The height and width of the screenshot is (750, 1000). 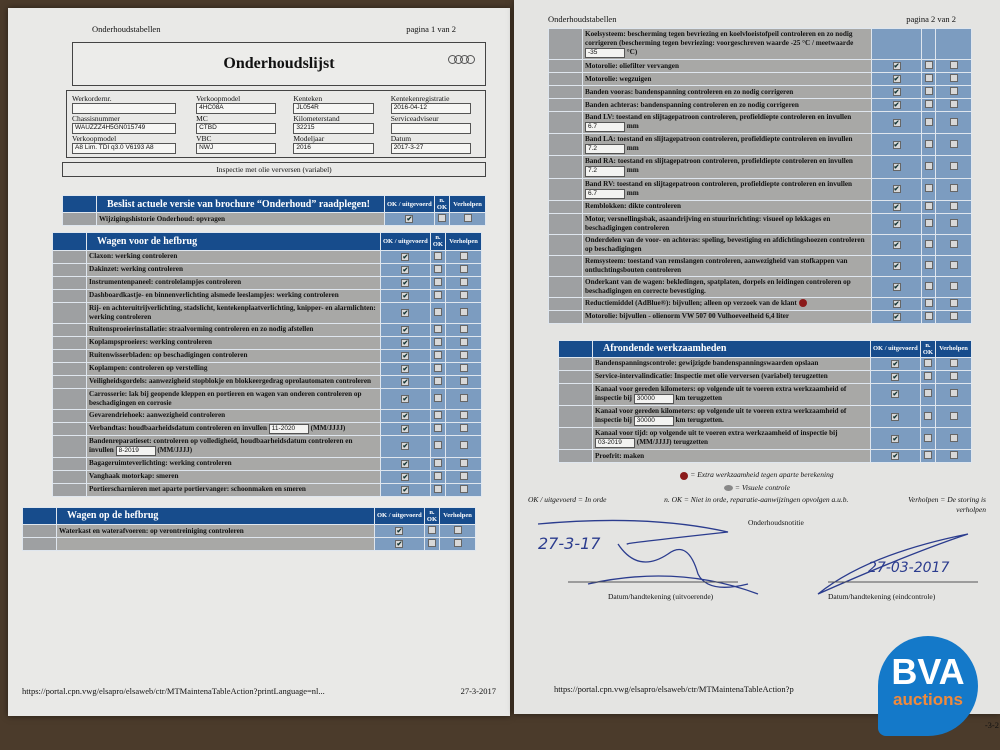 What do you see at coordinates (333, 148) in the screenshot?
I see `field-value: 2016` at bounding box center [333, 148].